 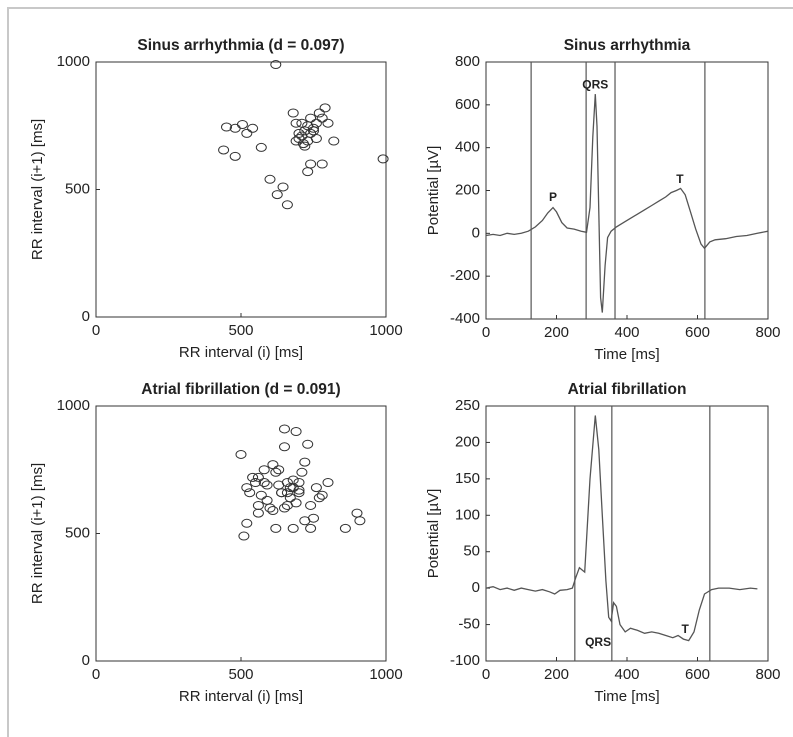 What do you see at coordinates (86, 316) in the screenshot?
I see `y-tick-label: 0` at bounding box center [86, 316].